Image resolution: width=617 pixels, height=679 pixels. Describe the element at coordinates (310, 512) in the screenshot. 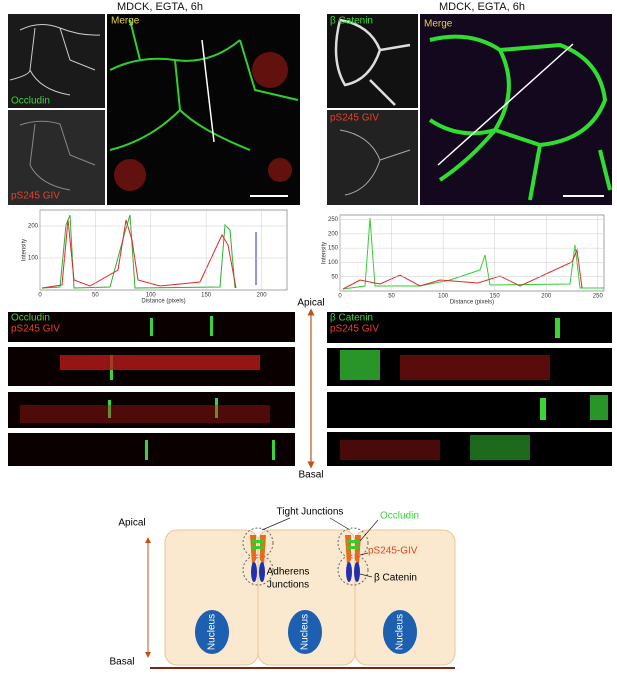

I see `diagram-label: Tight Junctions` at that location.